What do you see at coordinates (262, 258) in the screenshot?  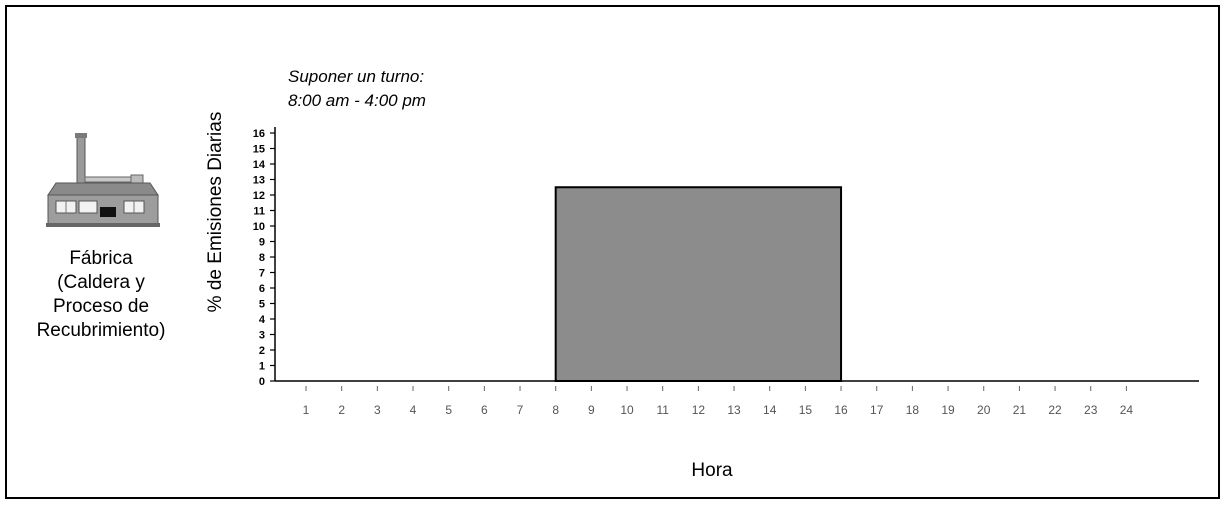 I see `y-tick-label: 8` at bounding box center [262, 258].